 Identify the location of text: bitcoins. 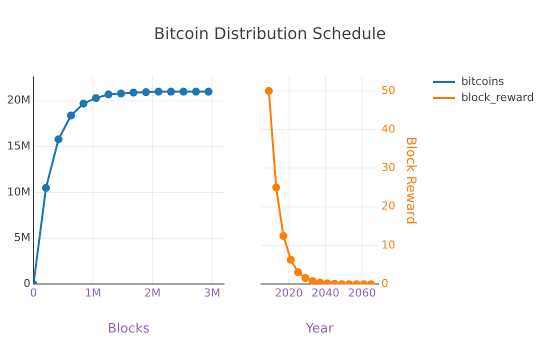
(482, 81).